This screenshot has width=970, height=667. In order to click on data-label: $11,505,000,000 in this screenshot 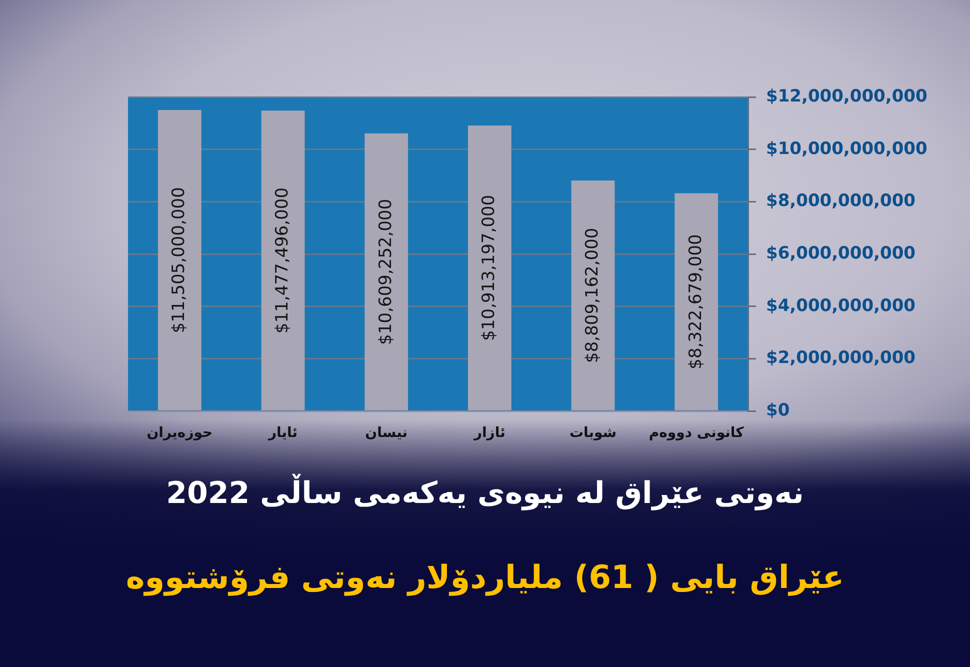, I will do `click(179, 260)`.